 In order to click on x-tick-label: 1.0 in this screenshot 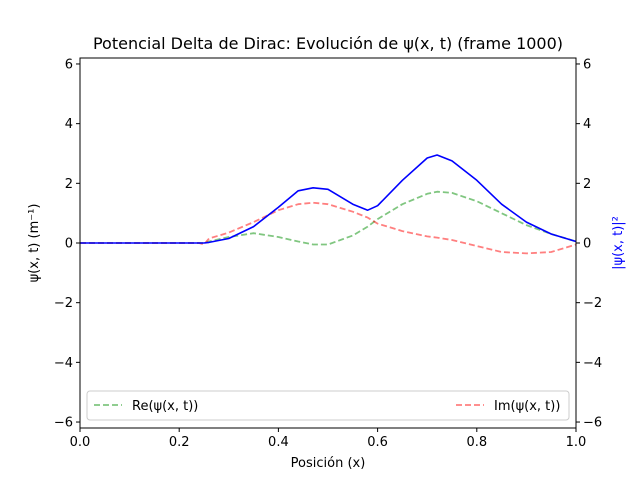, I will do `click(576, 442)`.